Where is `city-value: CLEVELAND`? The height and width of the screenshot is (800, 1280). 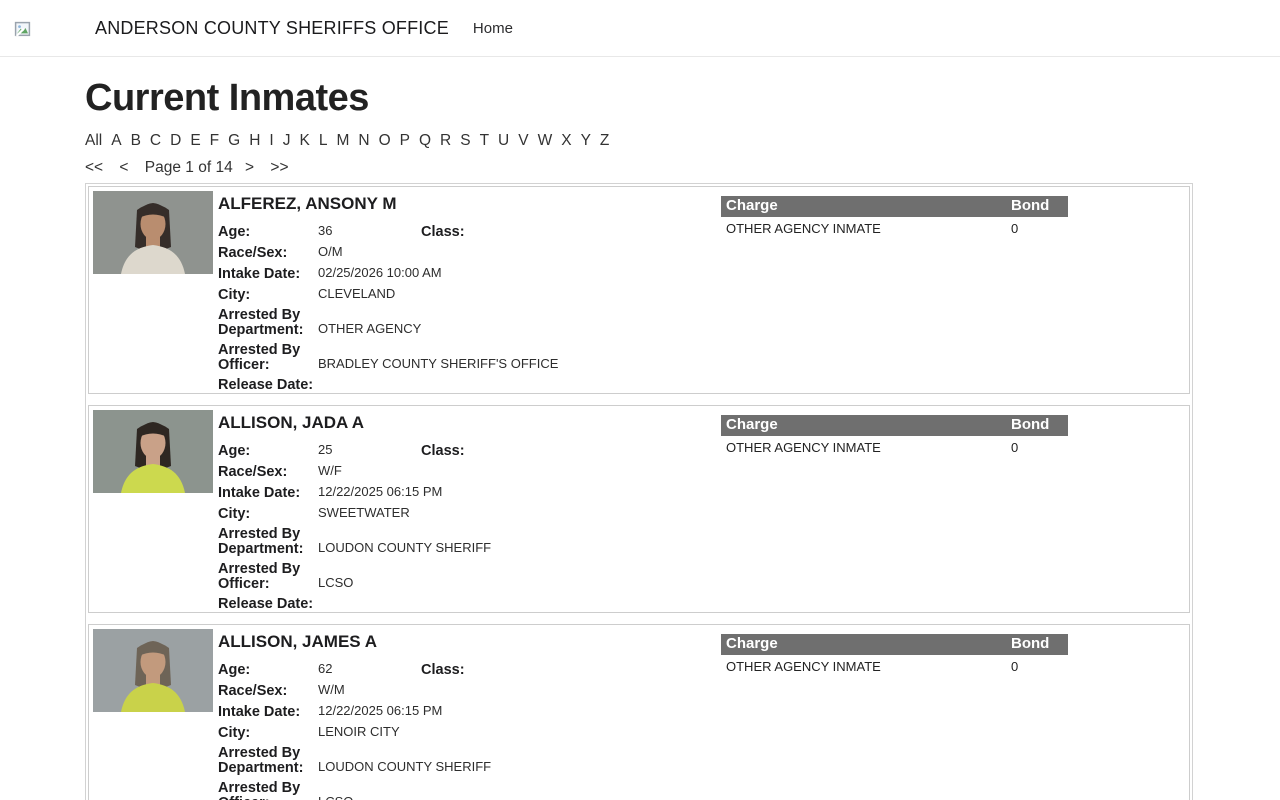 city-value: CLEVELAND is located at coordinates (357, 293).